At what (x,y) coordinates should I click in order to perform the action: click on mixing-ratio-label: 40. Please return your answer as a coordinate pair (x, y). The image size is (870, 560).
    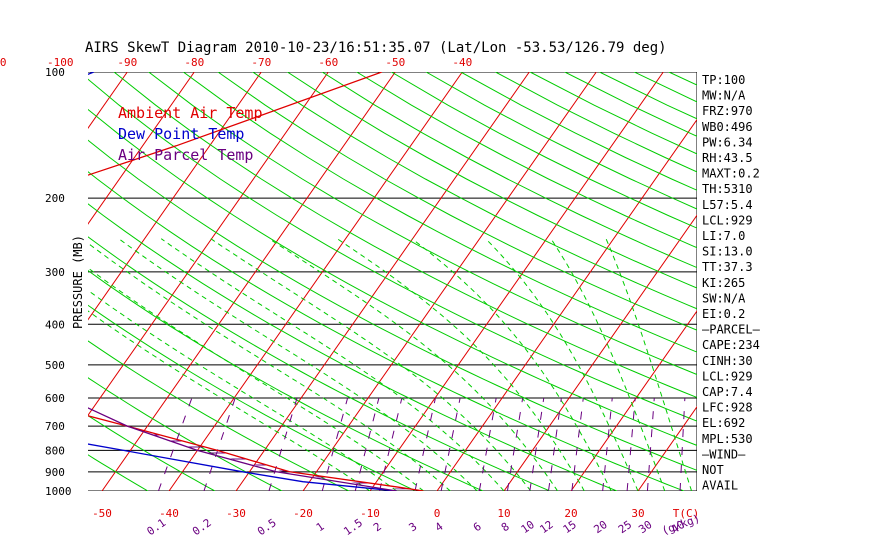
    Looking at the image, I should click on (678, 527).